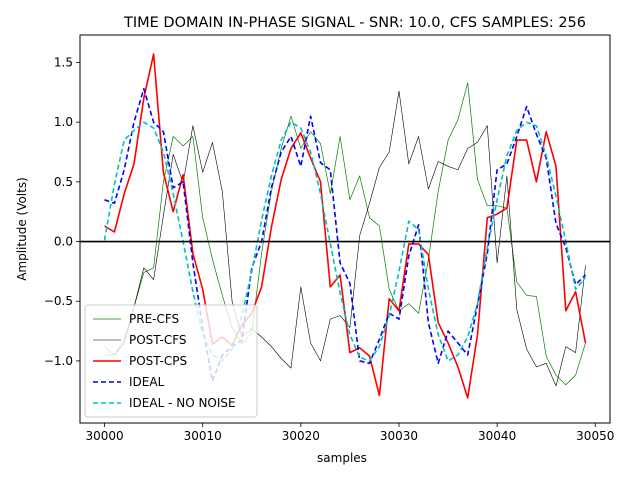 The image size is (640, 480). I want to click on y-tick-label: 0.0, so click(63, 242).